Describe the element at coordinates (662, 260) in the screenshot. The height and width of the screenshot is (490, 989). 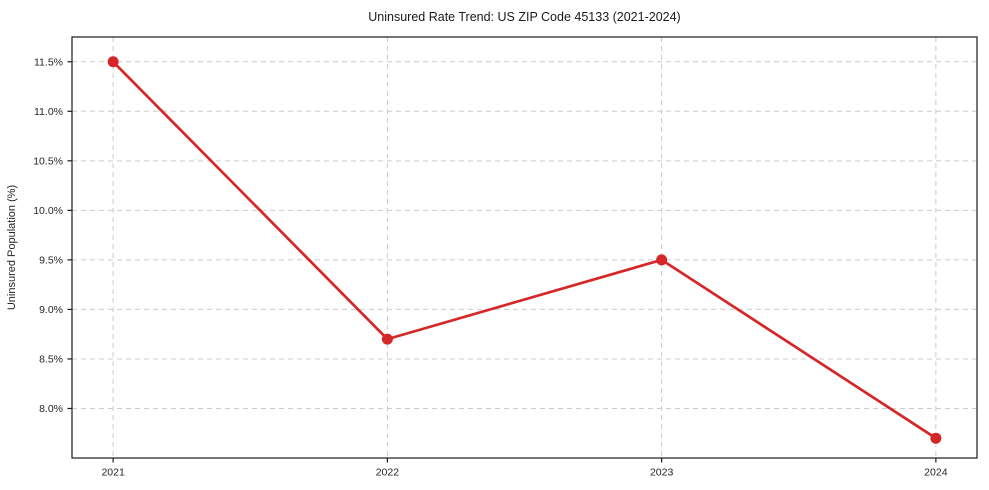
I see `data-point-2023` at that location.